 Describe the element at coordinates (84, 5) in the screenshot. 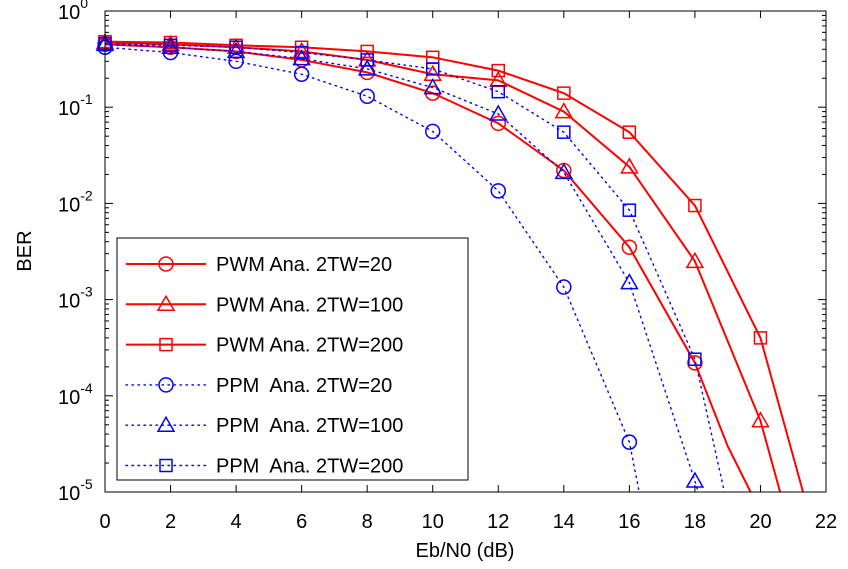

I see `y-tick-exponent: 0` at that location.